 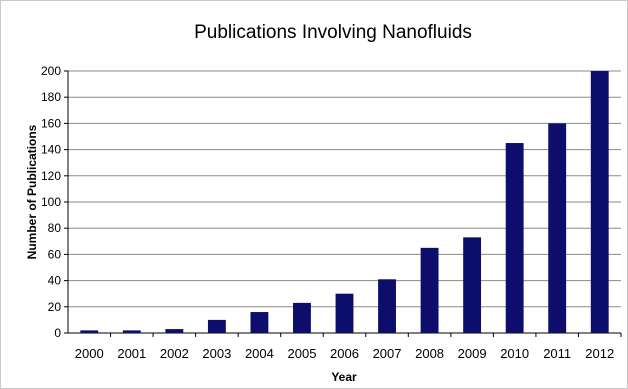 What do you see at coordinates (51, 97) in the screenshot?
I see `y-tick-label: 180` at bounding box center [51, 97].